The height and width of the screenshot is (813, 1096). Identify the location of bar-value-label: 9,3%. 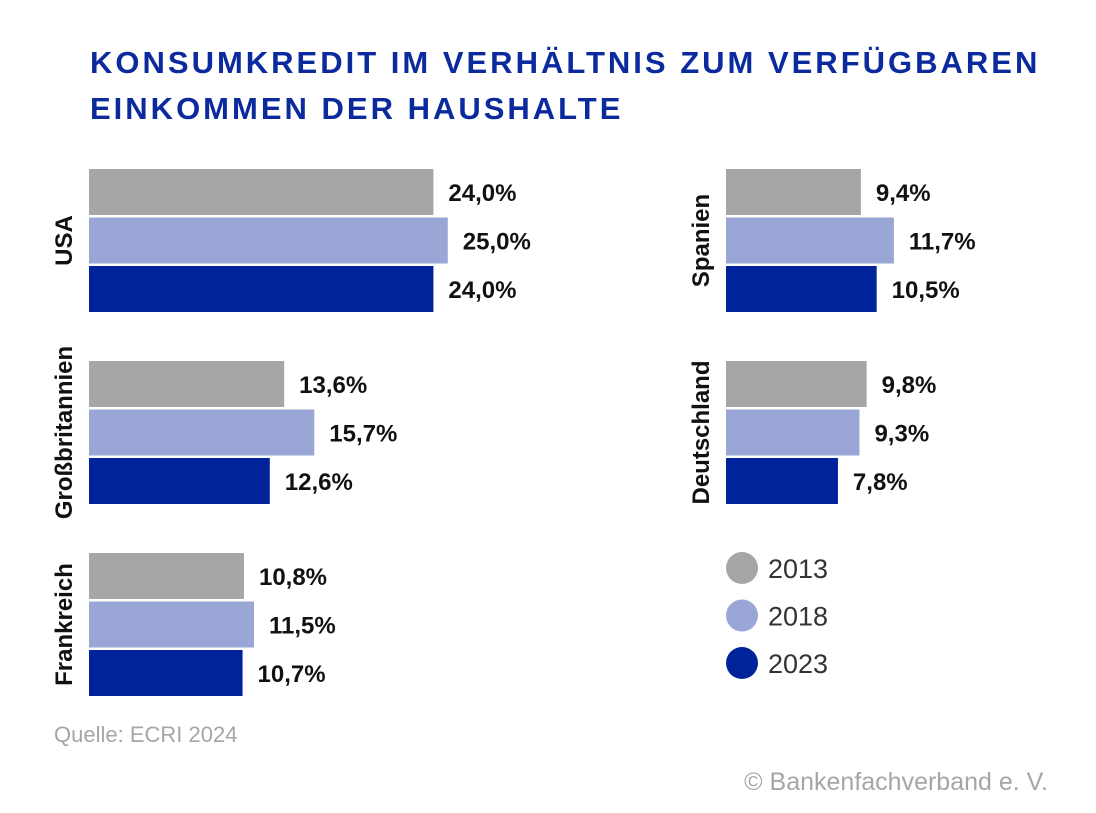
(901, 434).